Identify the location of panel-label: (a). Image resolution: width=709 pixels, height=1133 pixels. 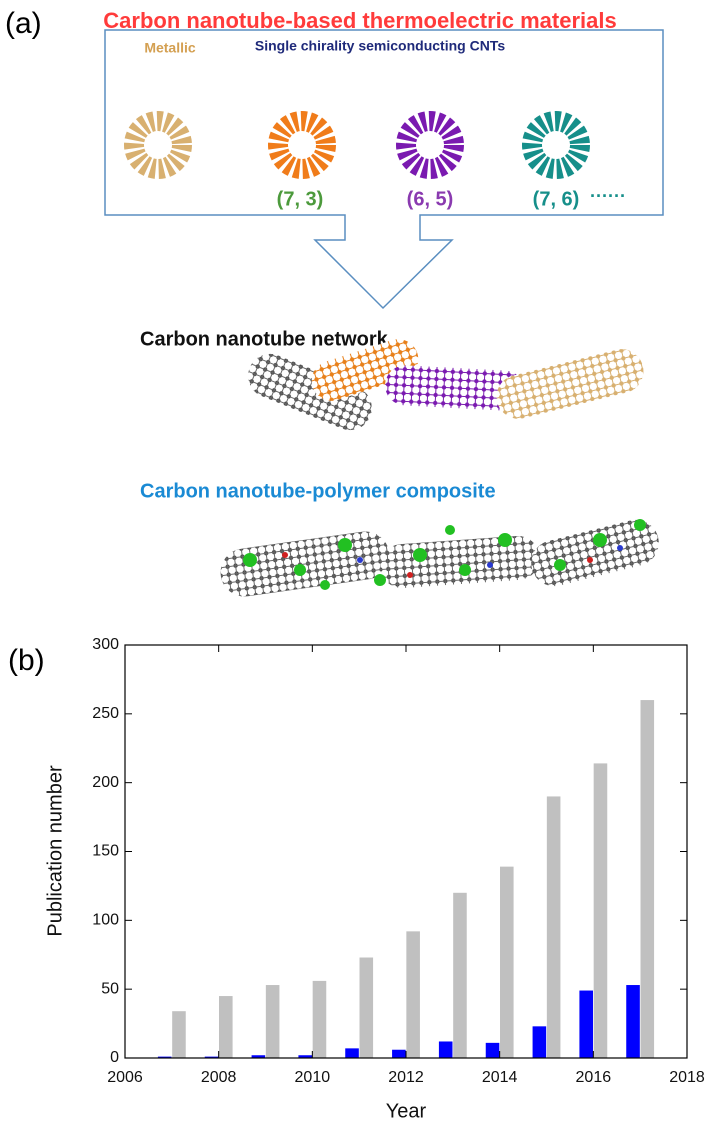
(23, 23).